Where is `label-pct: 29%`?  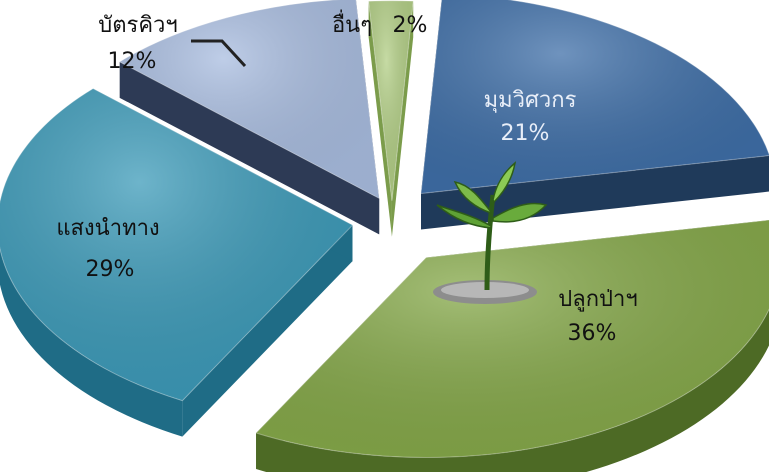 label-pct: 29% is located at coordinates (110, 269).